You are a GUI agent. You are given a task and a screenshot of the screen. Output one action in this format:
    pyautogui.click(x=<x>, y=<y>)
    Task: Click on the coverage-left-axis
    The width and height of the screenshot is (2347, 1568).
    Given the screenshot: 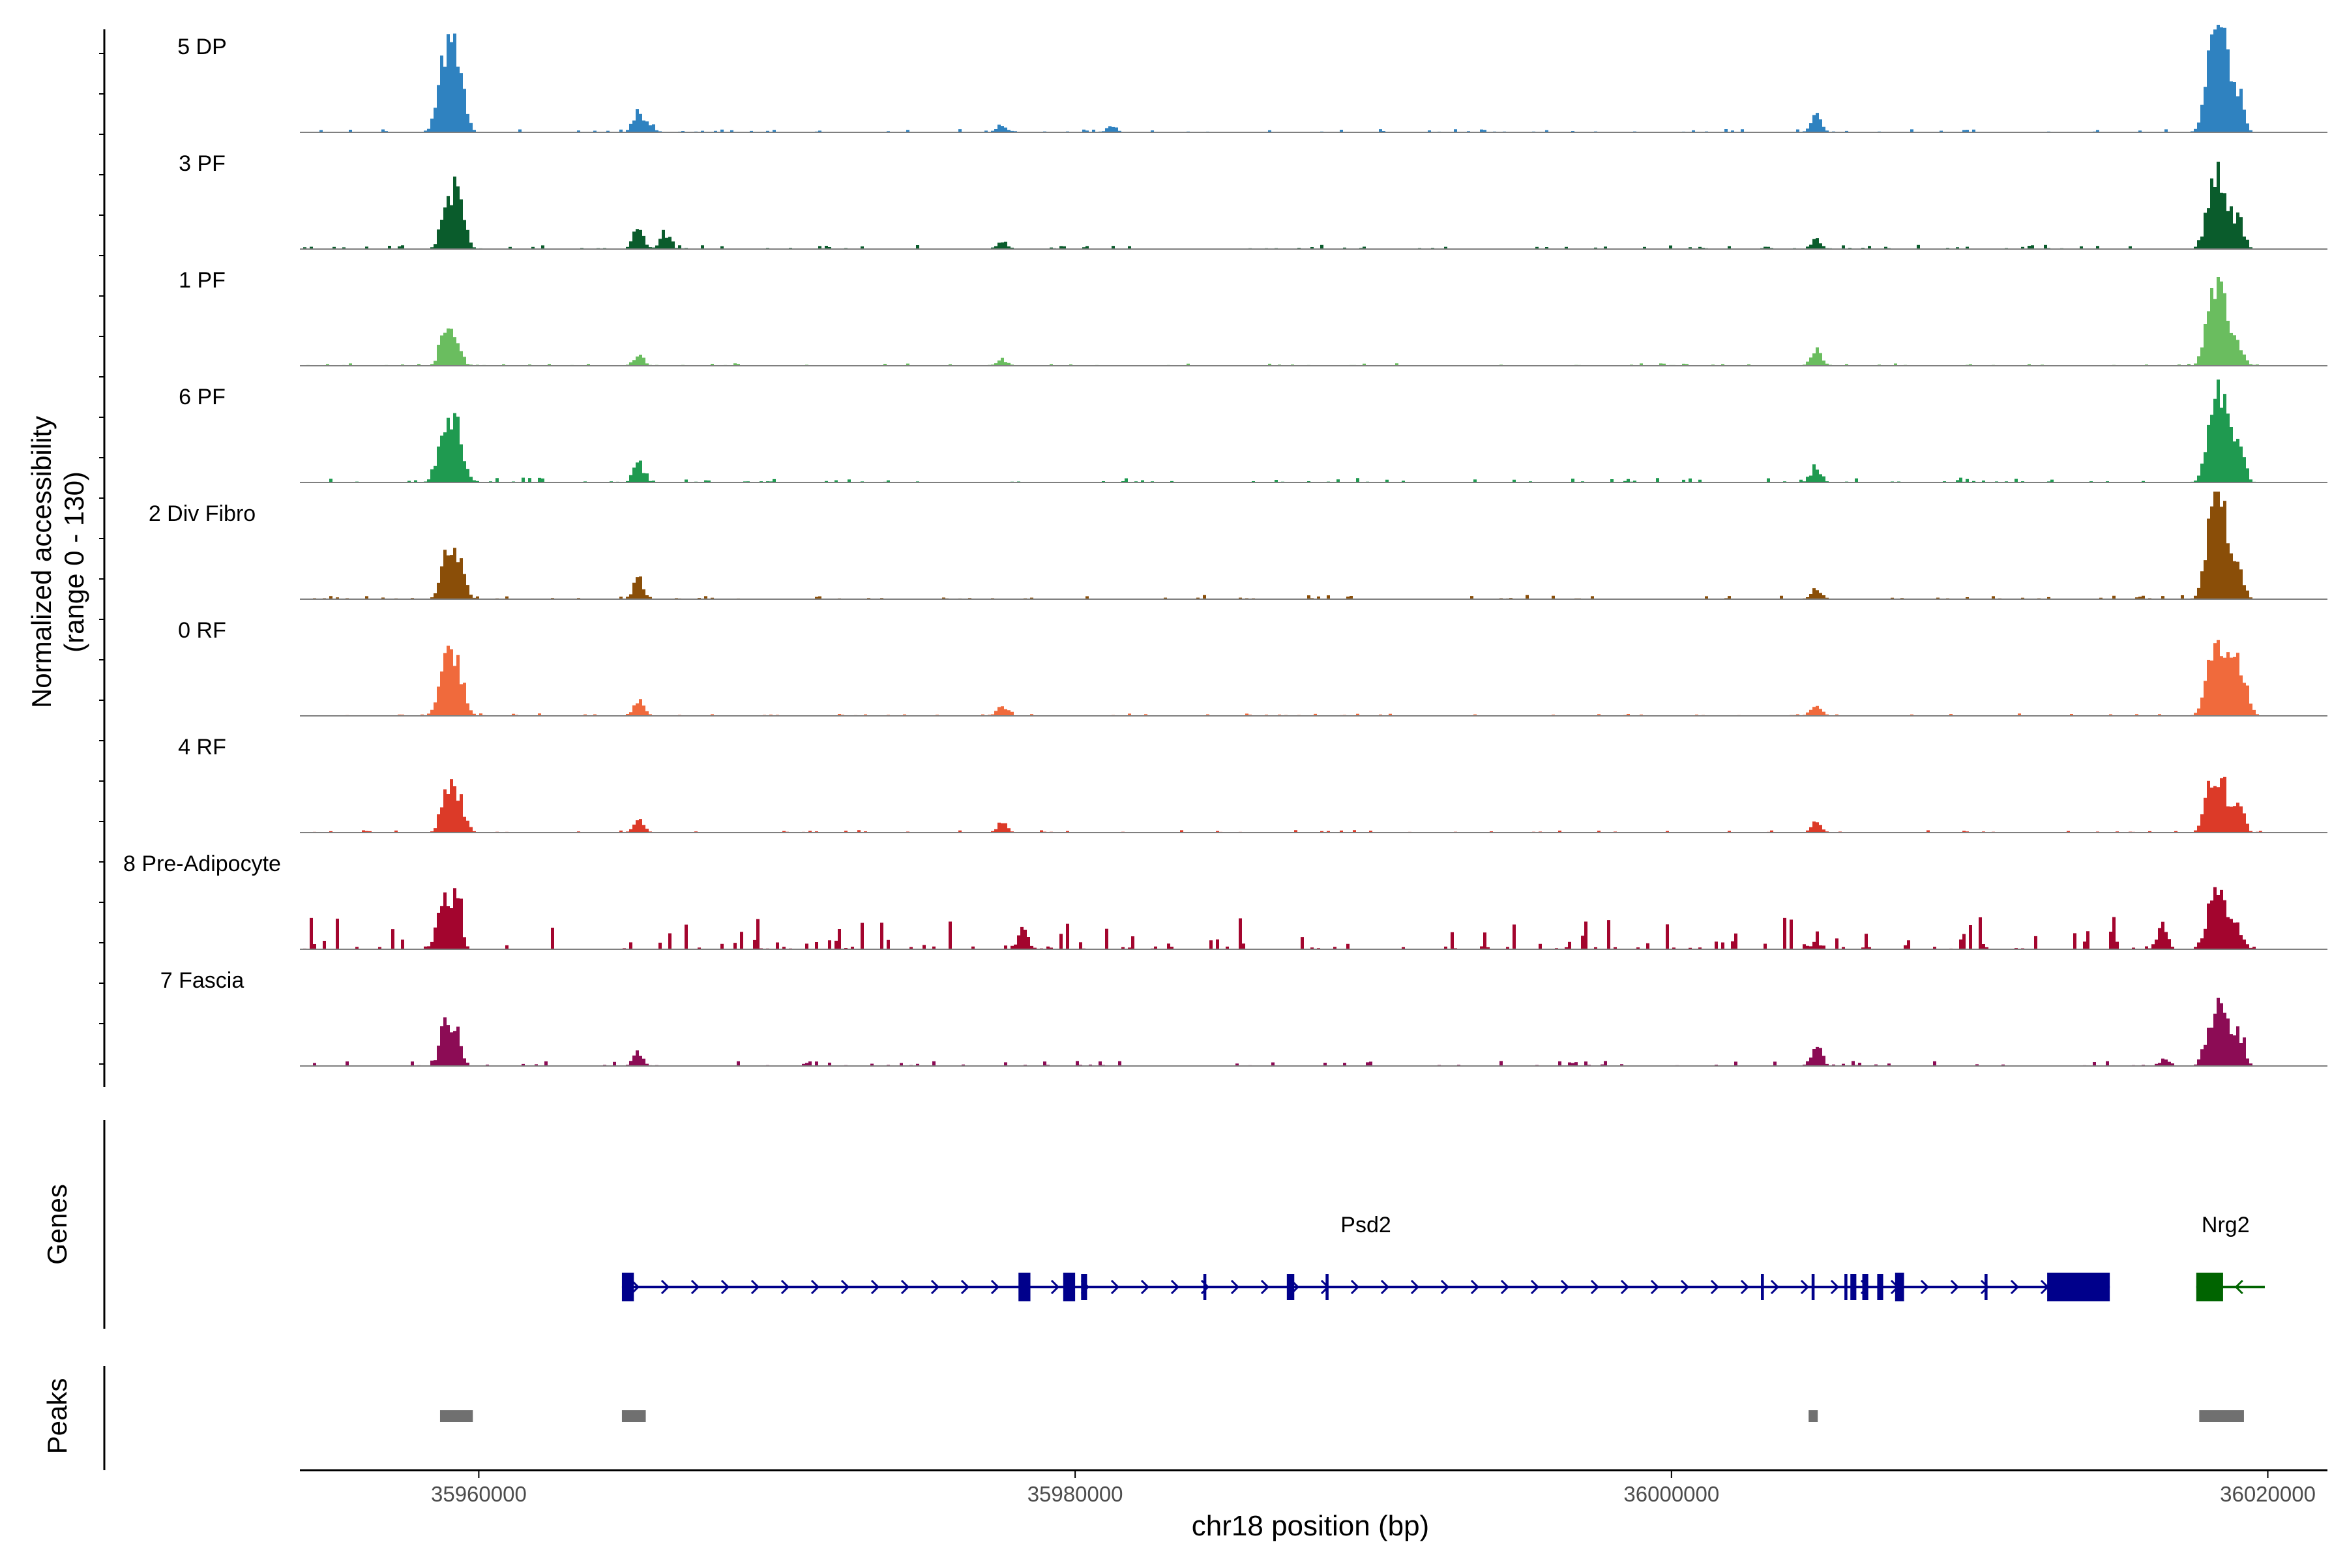 What is the action you would take?
    pyautogui.click(x=102, y=558)
    